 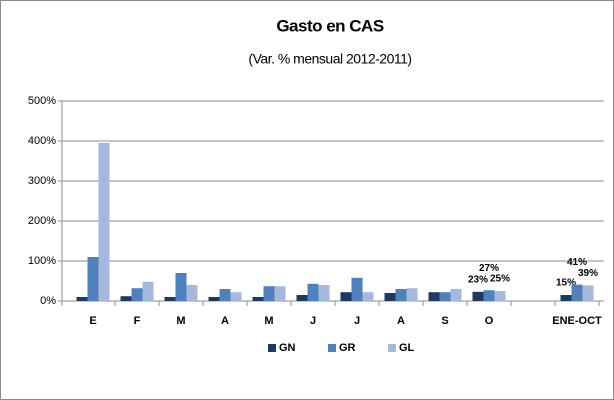 I want to click on data-label: 23%, so click(x=478, y=279).